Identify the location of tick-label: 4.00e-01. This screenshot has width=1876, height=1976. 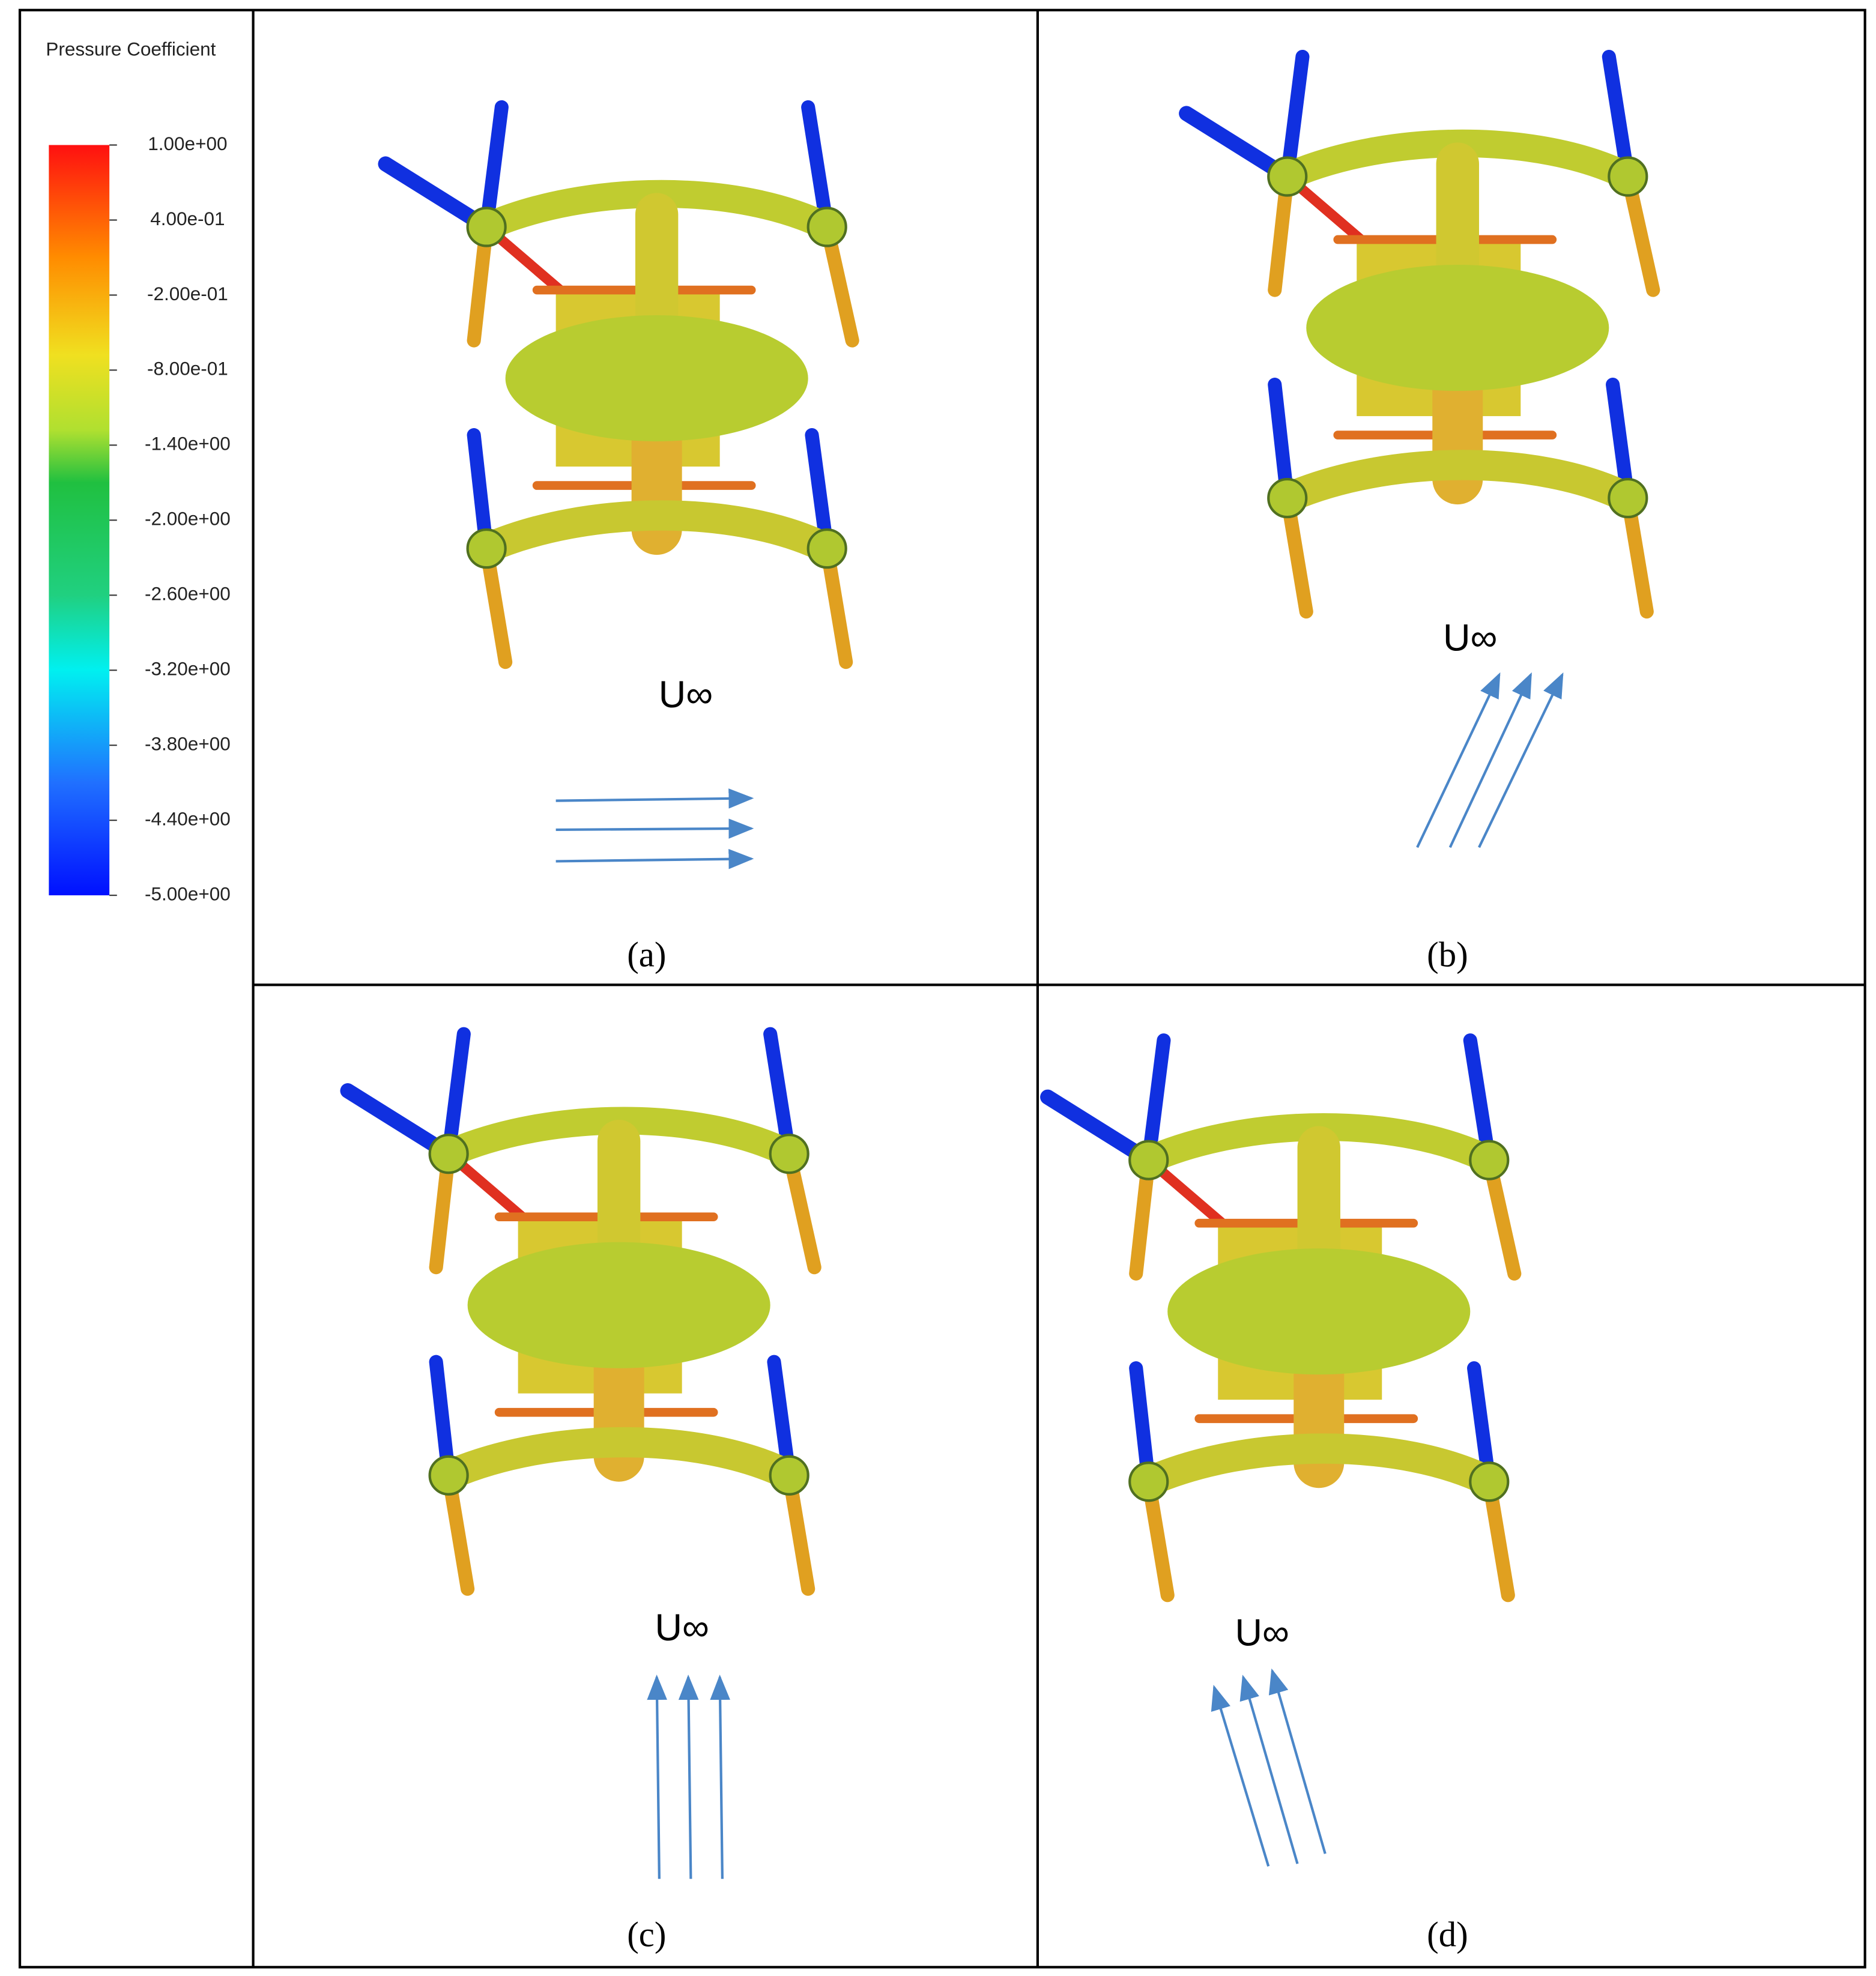
(187, 218).